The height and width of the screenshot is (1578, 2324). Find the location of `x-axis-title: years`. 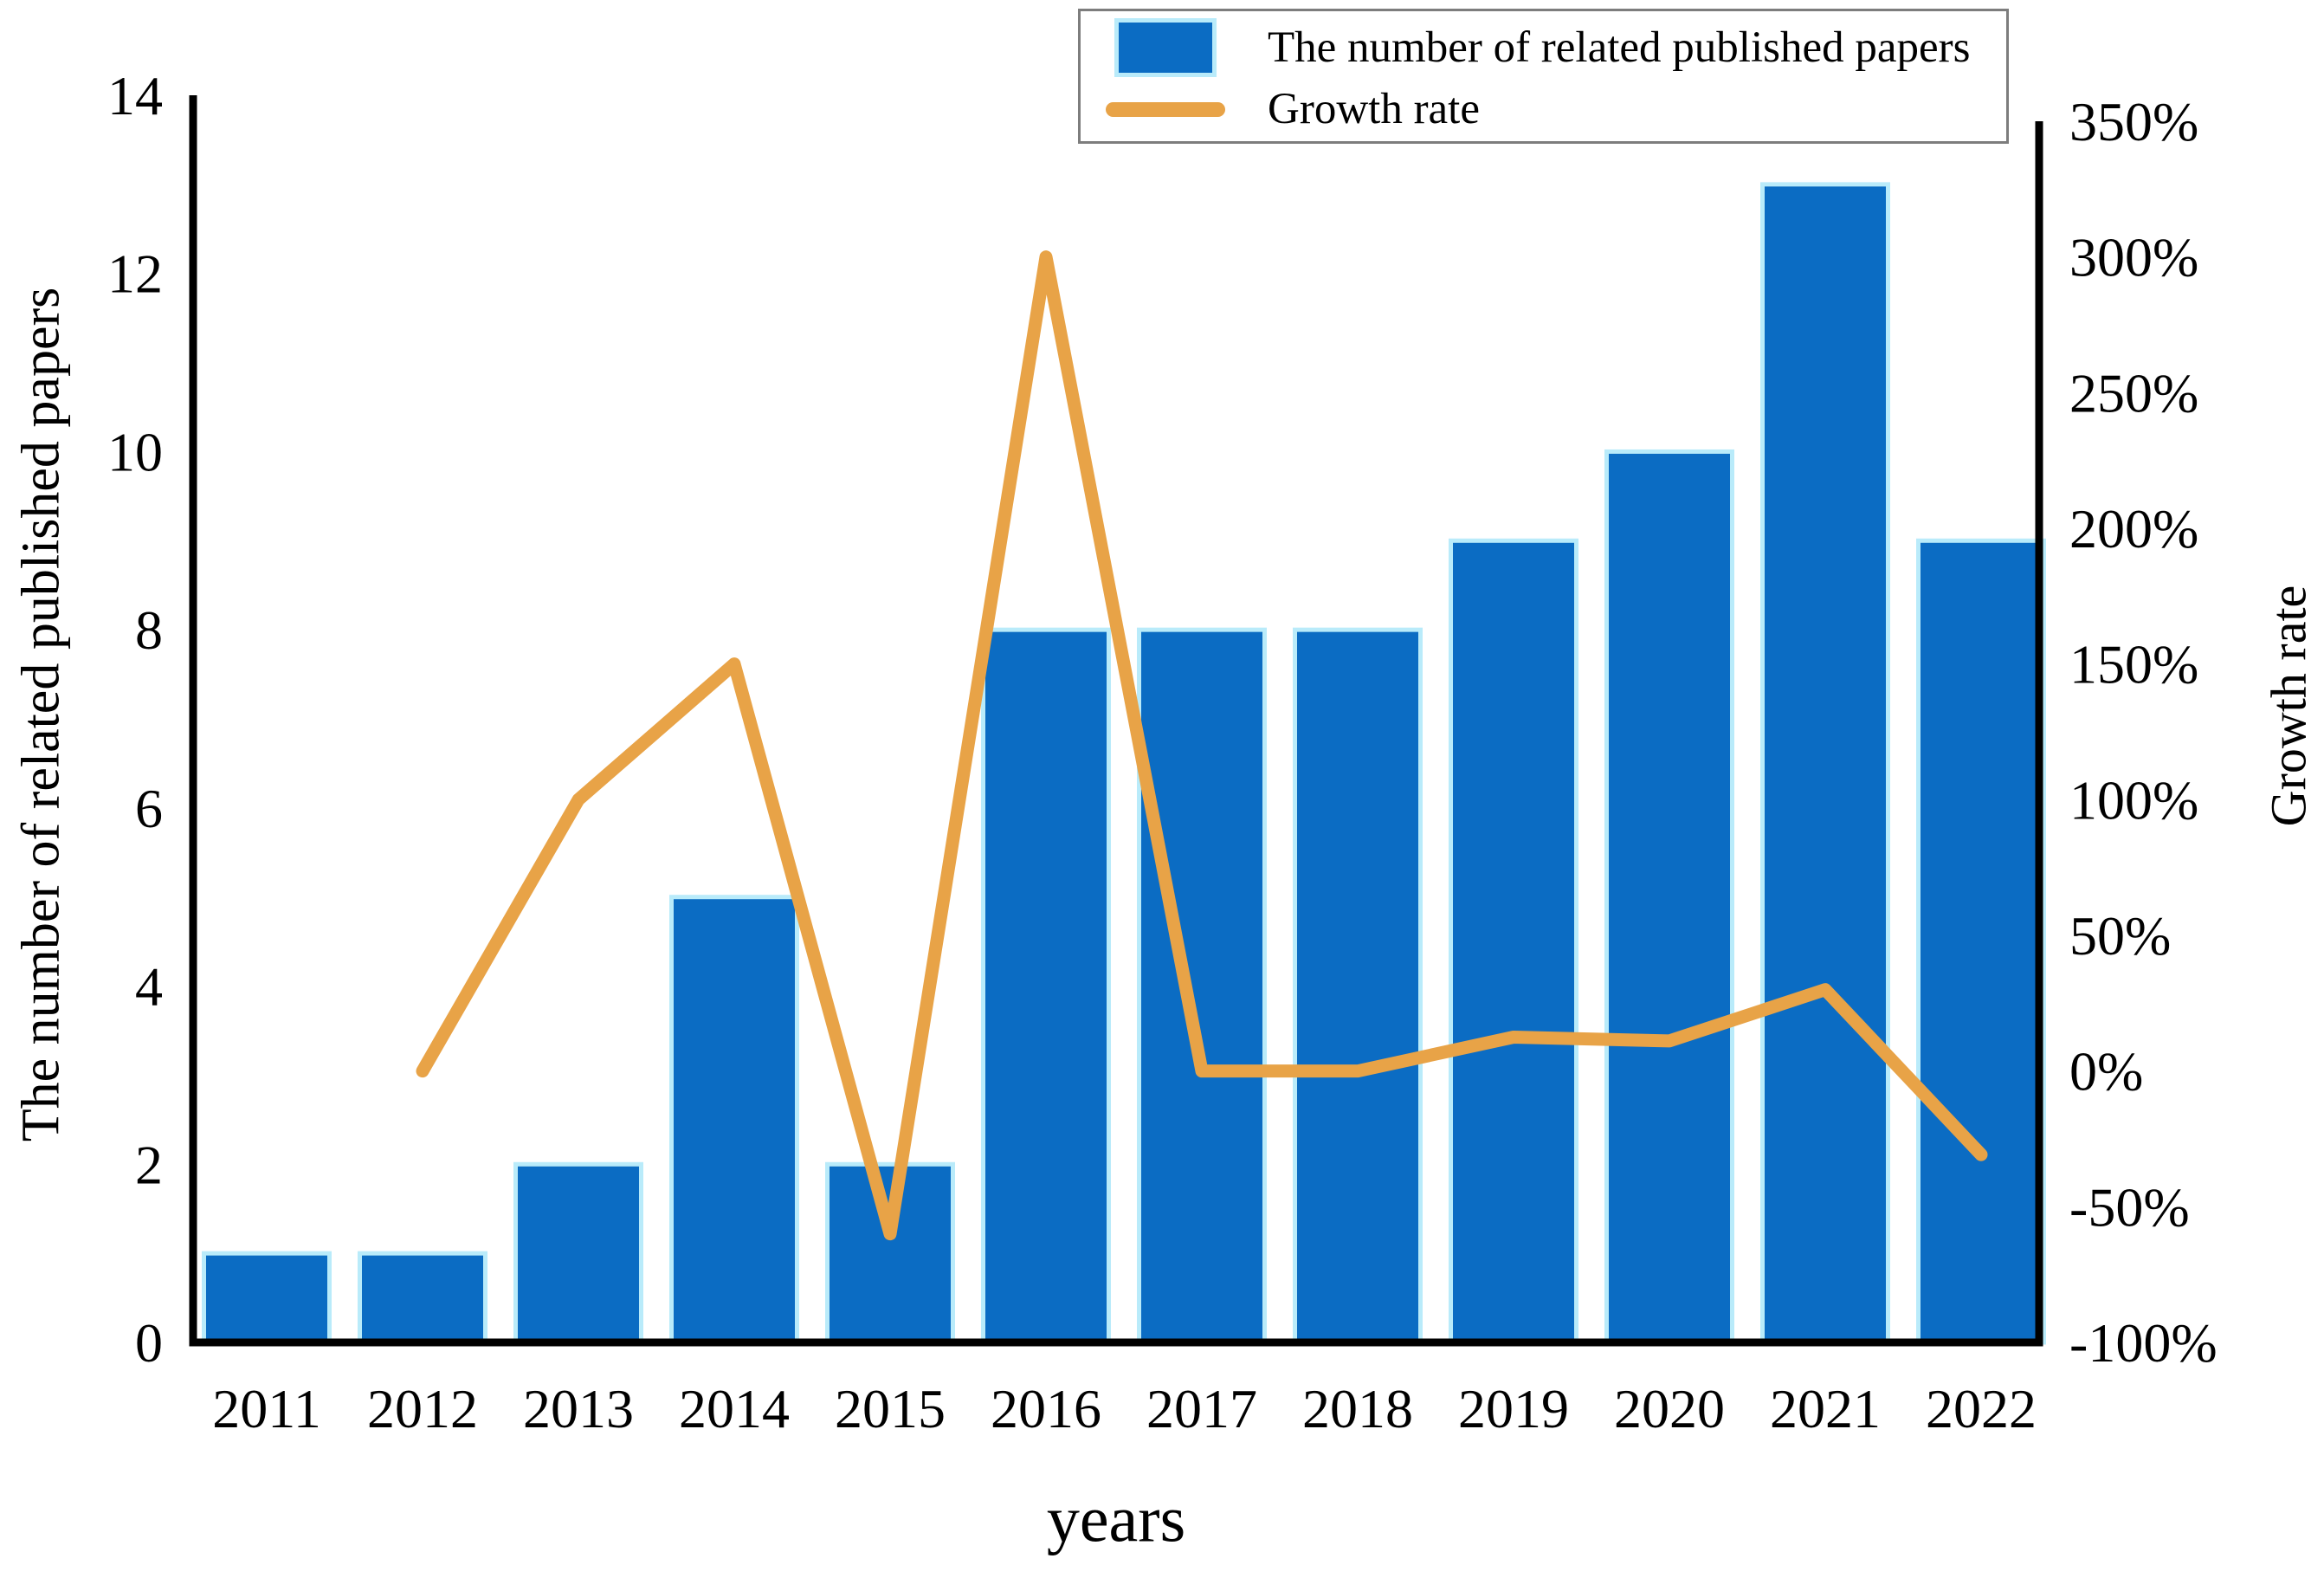

x-axis-title: years is located at coordinates (1116, 1520).